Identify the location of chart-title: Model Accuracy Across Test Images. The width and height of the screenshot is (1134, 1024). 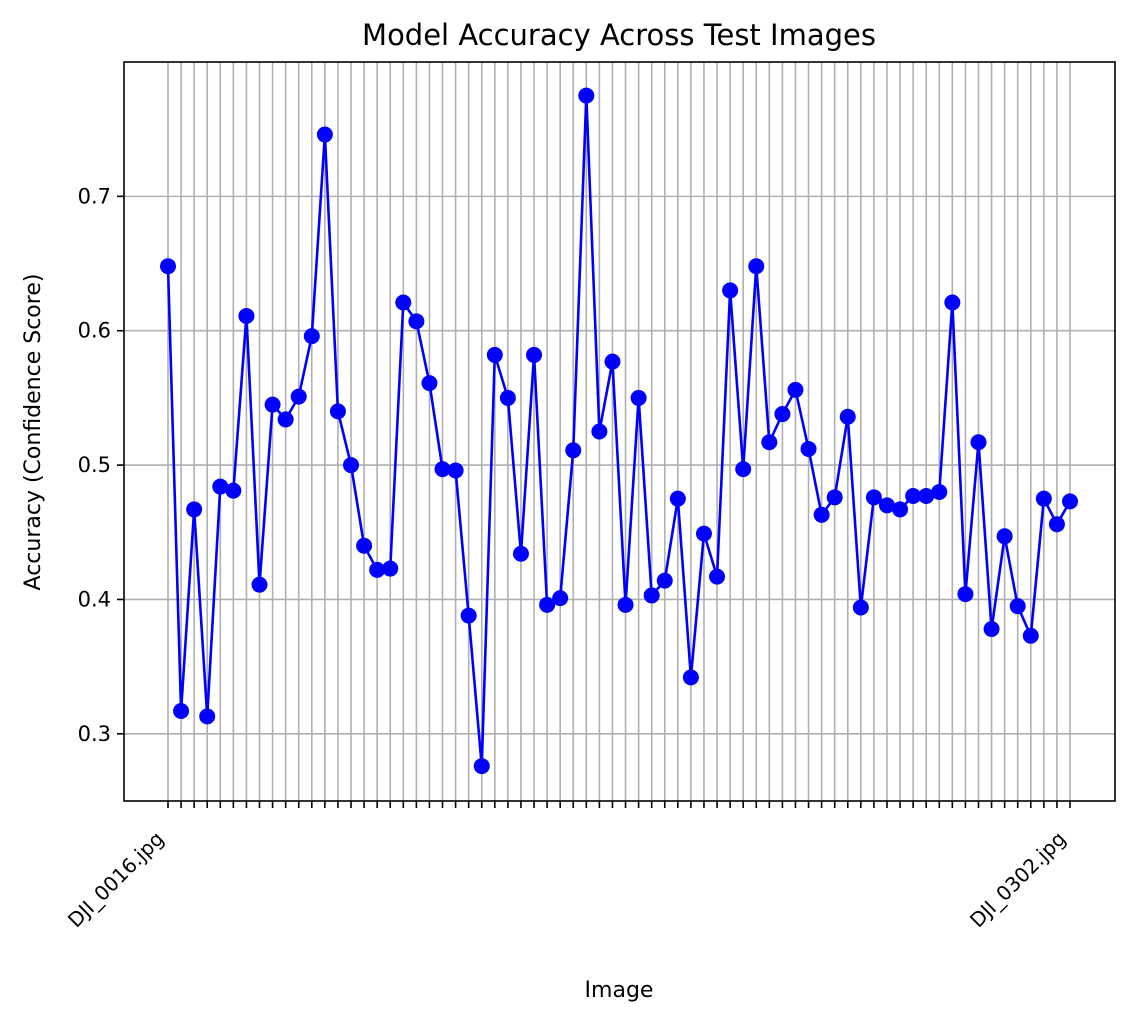
(619, 35).